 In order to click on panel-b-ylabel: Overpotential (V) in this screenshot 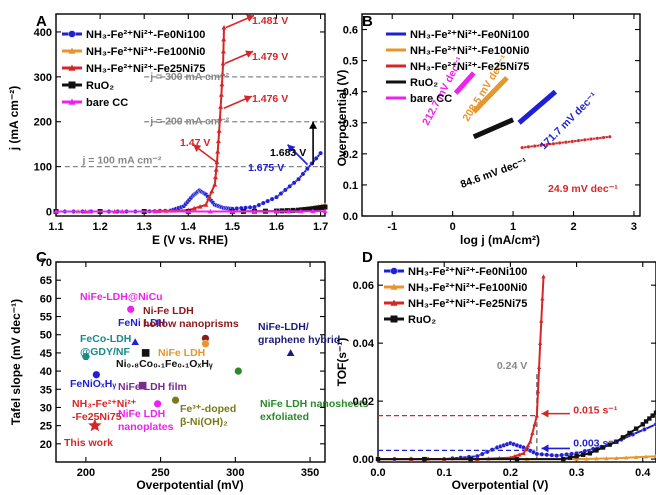, I will do `click(342, 118)`.